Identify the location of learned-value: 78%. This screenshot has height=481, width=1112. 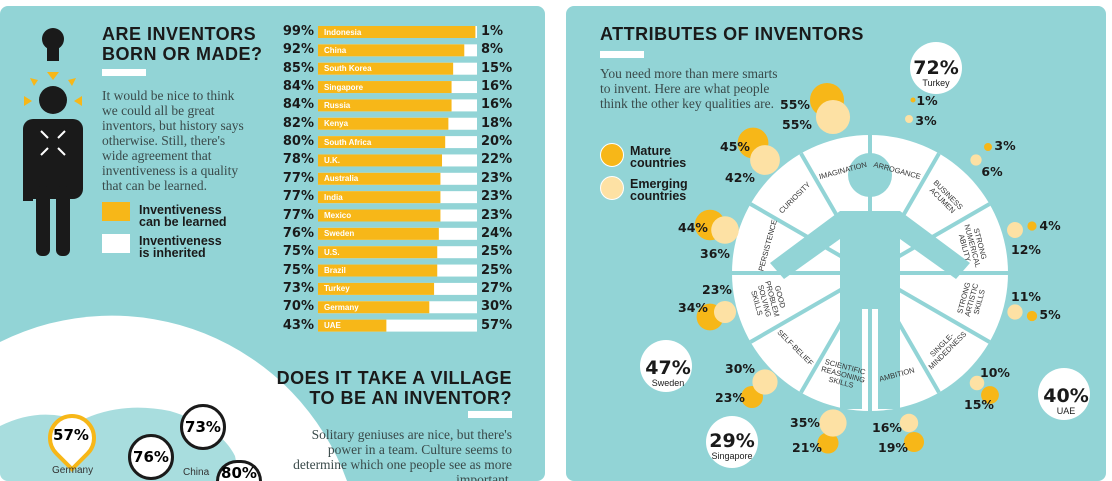
(298, 160).